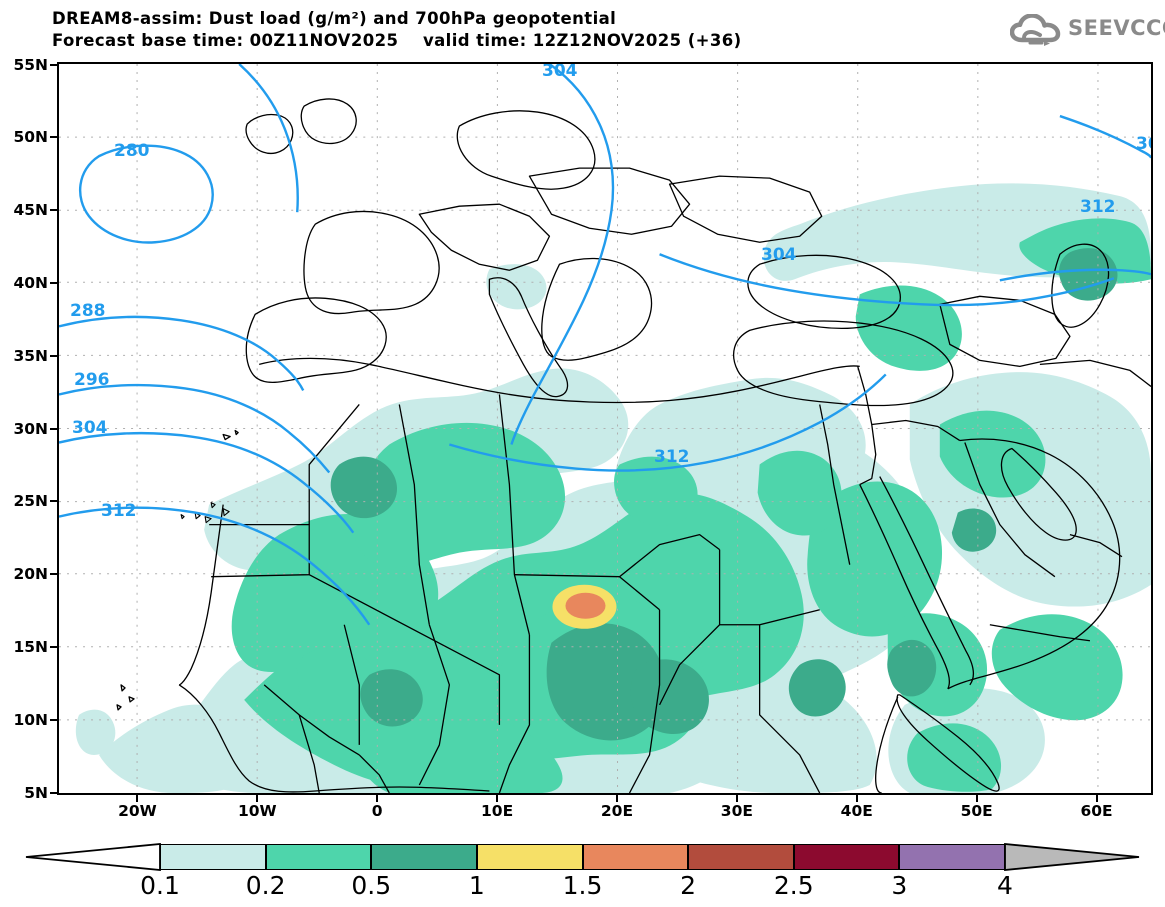 The image size is (1165, 907). What do you see at coordinates (30, 574) in the screenshot?
I see `y-tick-label: 20N` at bounding box center [30, 574].